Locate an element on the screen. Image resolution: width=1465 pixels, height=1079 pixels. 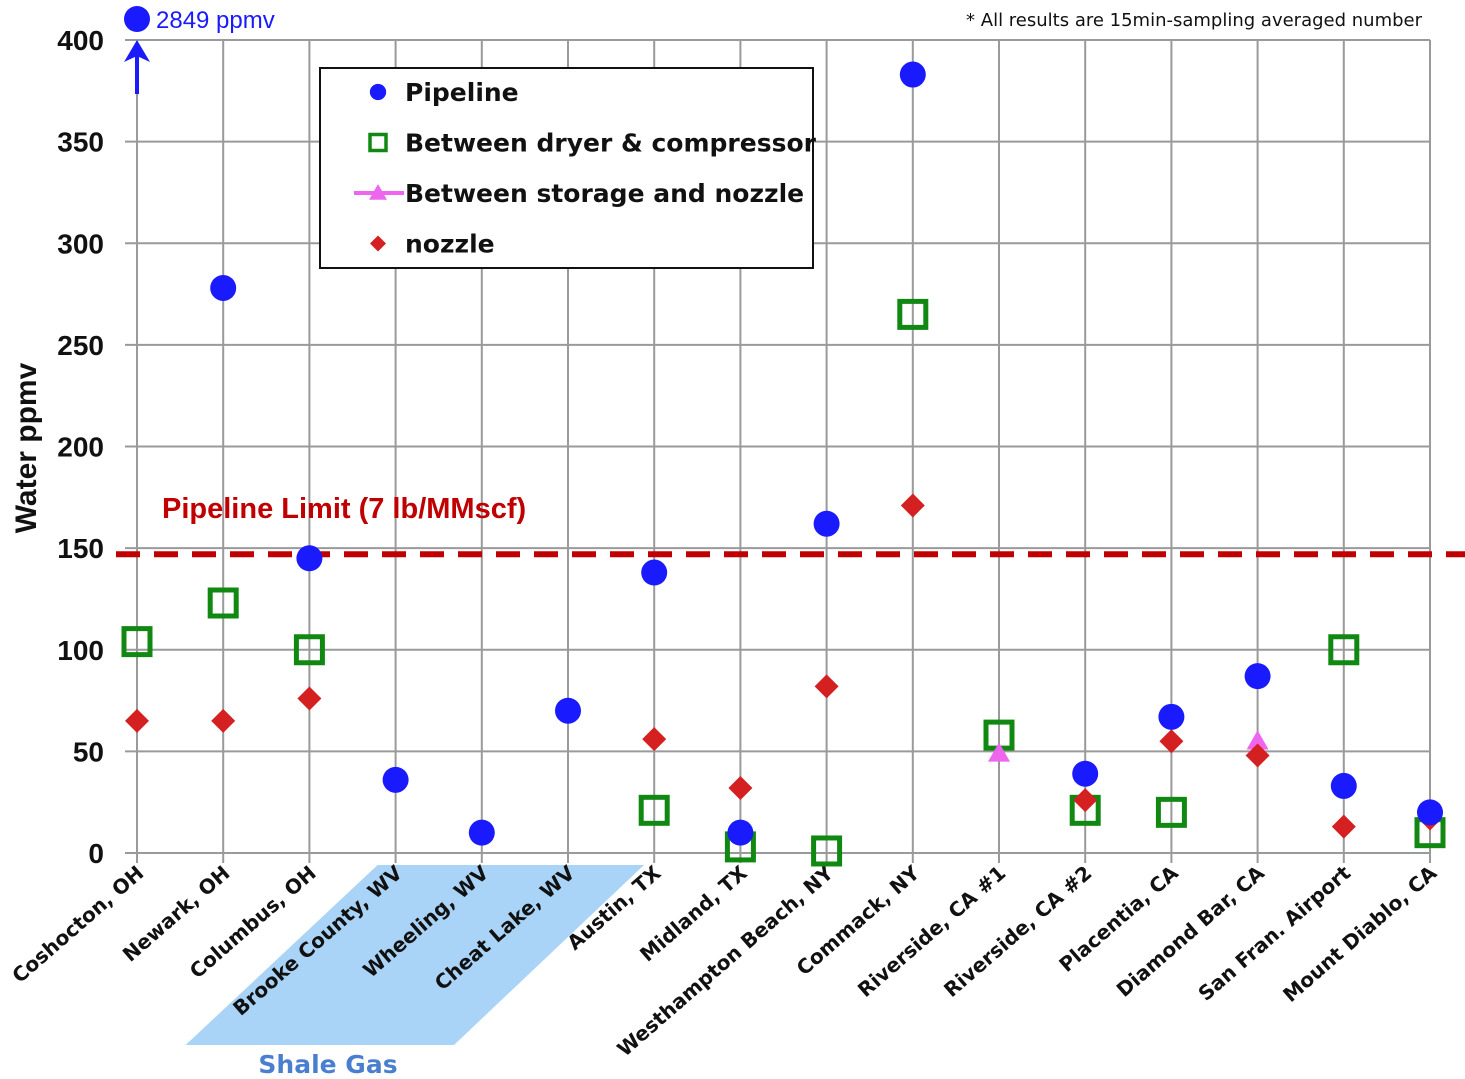
y-tick-400: 400 is located at coordinates (80, 40).